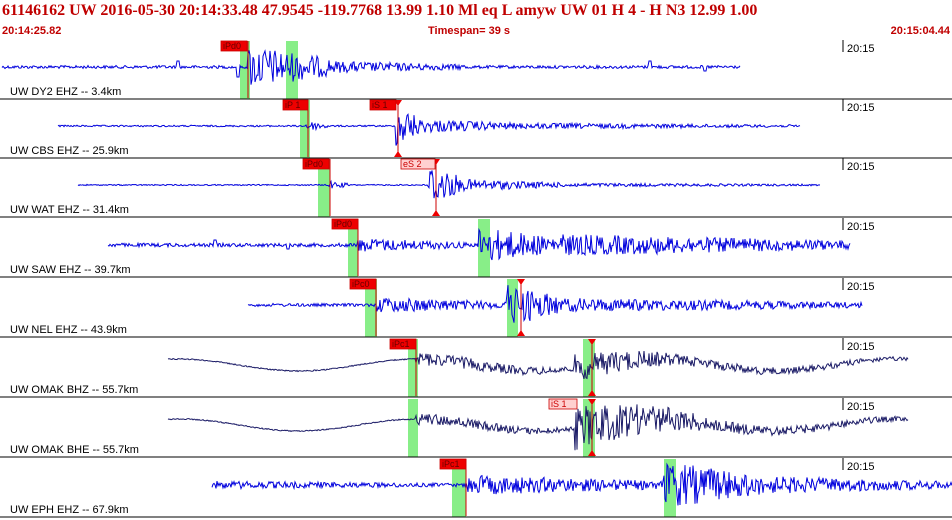  I want to click on channel-label: UW OMAK BHE -- 55.7km, so click(74, 450).